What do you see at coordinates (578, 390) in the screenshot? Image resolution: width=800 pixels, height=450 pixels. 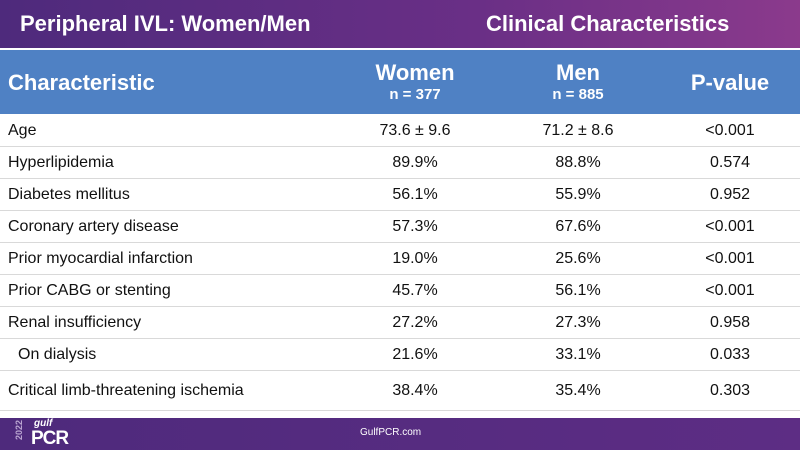 I see `cell-value: 35.4%` at bounding box center [578, 390].